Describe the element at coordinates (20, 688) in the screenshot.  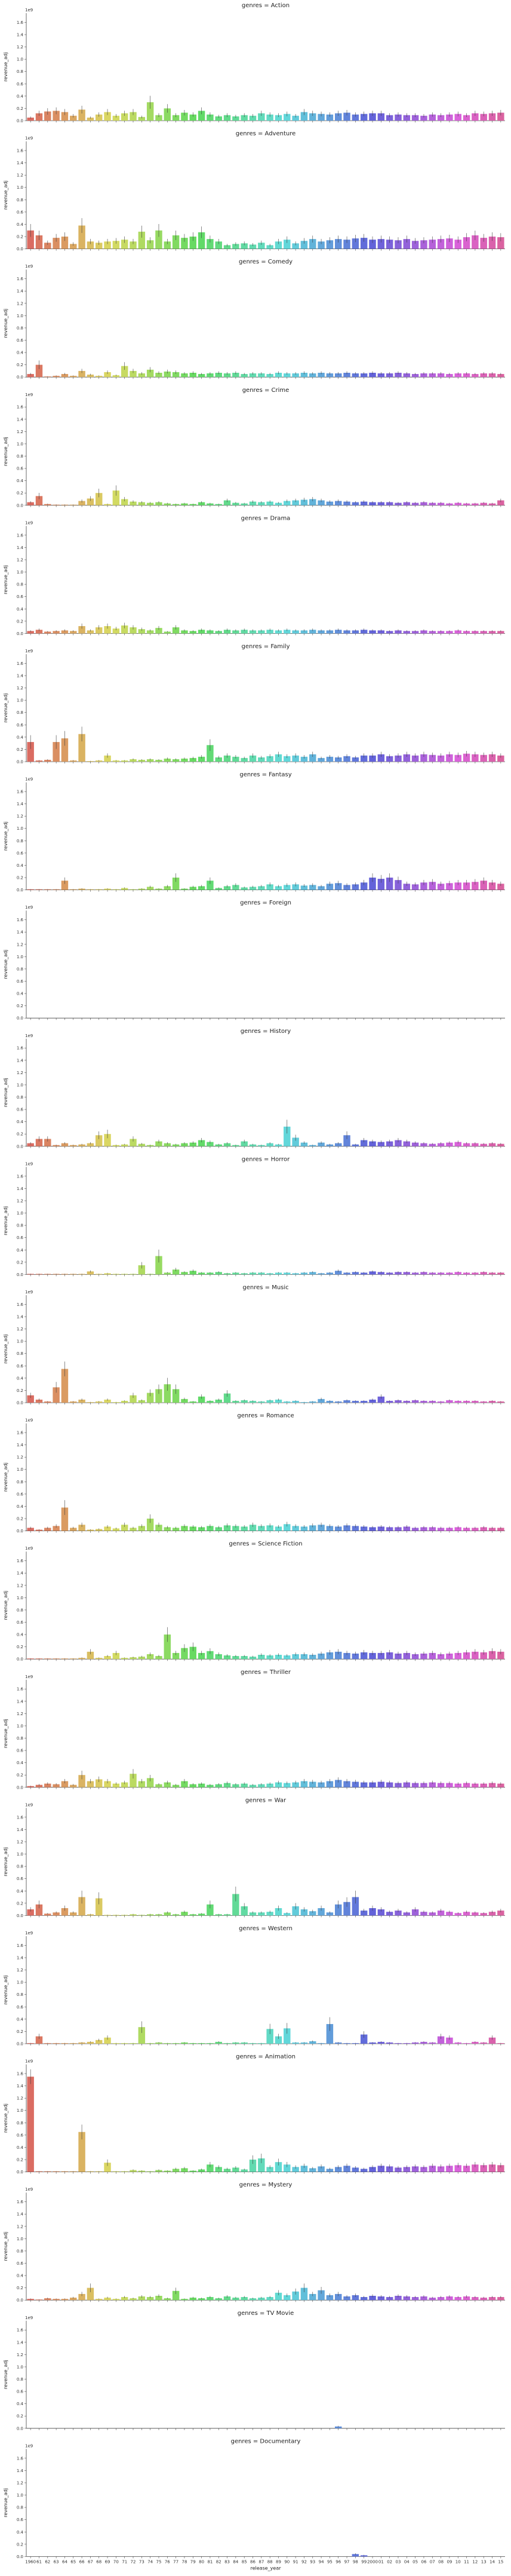
I see `y-tick-label: 1.2` at that location.